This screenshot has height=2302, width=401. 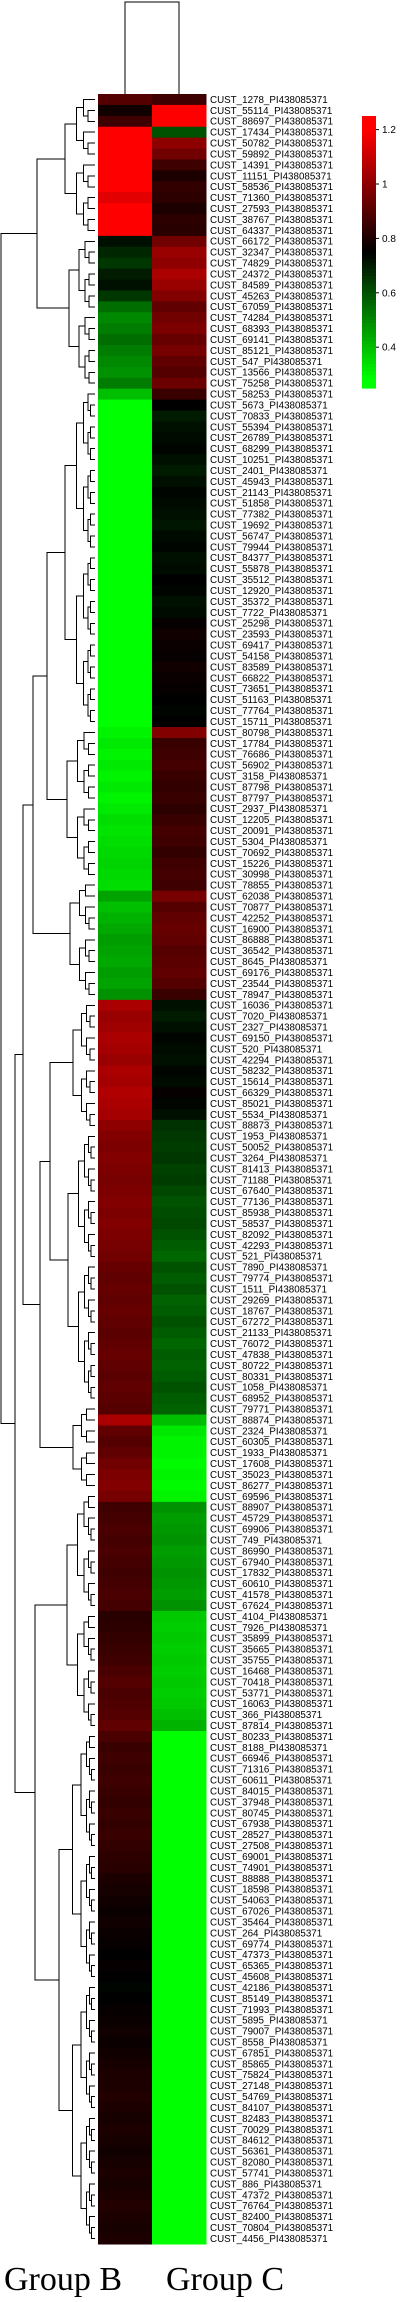 What do you see at coordinates (271, 2228) in the screenshot?
I see `row-label: CUST_70804_PI438085371` at bounding box center [271, 2228].